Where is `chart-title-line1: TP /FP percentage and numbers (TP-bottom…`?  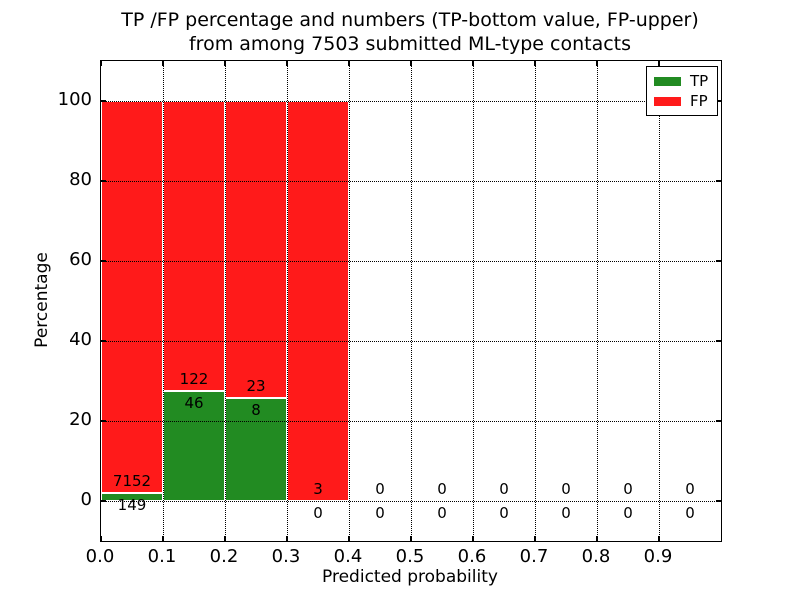 chart-title-line1: TP /FP percentage and numbers (TP-bottom… is located at coordinates (410, 20).